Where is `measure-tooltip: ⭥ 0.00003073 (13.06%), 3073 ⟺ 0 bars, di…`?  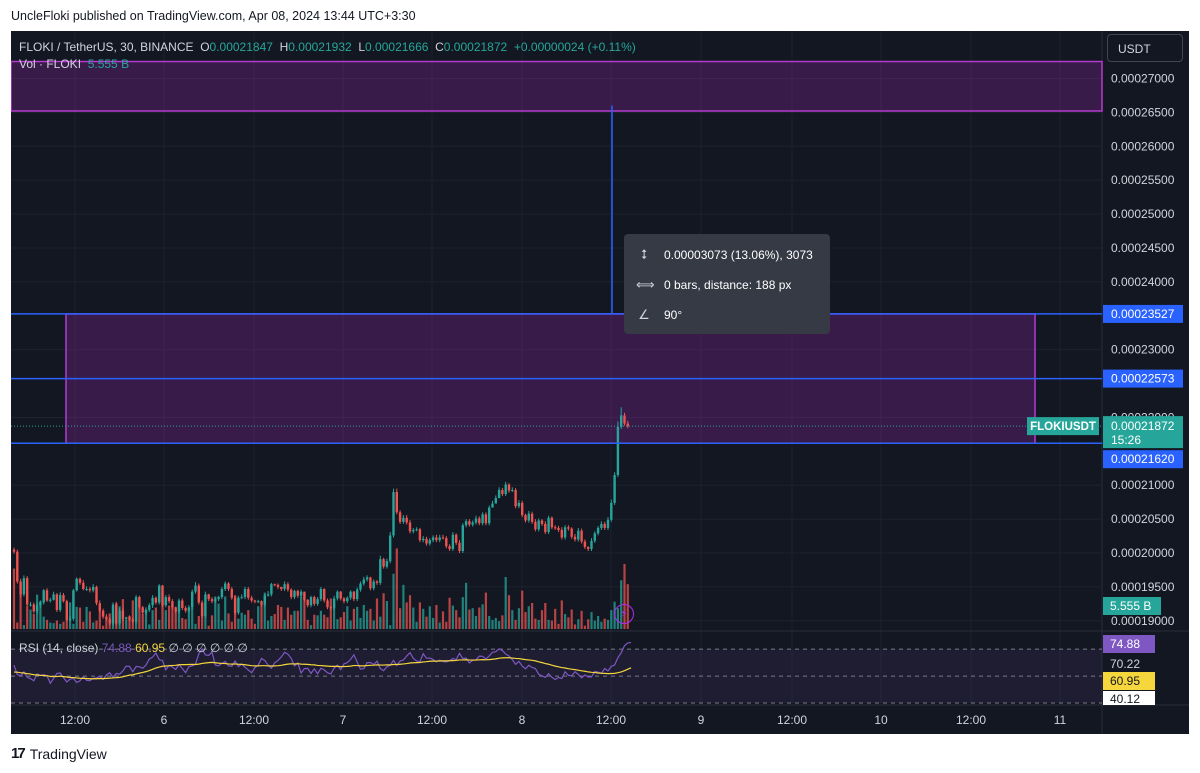 measure-tooltip: ⭥ 0.00003073 (13.06%), 3073 ⟺ 0 bars, di… is located at coordinates (727, 284).